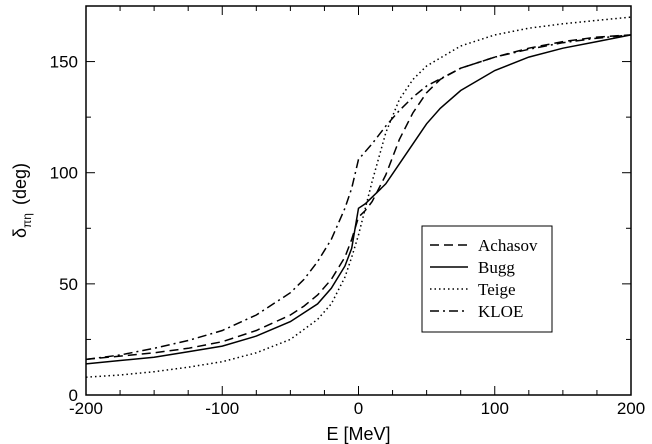  What do you see at coordinates (68, 284) in the screenshot?
I see `y-tick-label: 50` at bounding box center [68, 284].